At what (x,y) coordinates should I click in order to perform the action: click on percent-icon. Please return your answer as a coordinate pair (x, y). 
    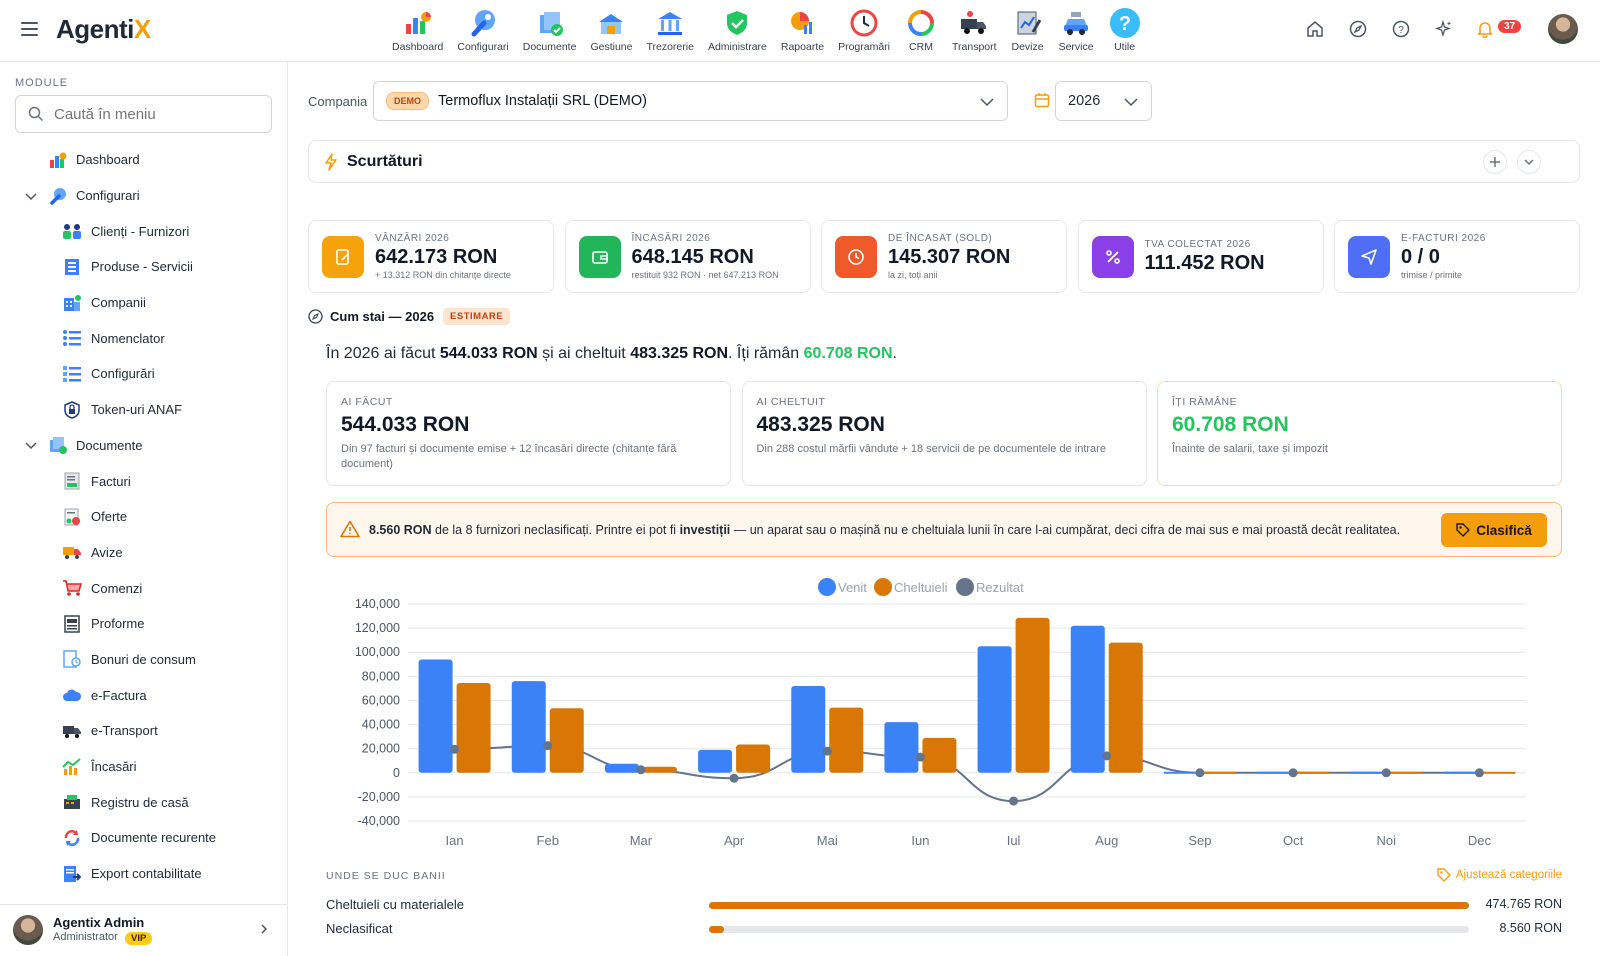
    Looking at the image, I should click on (1112, 257).